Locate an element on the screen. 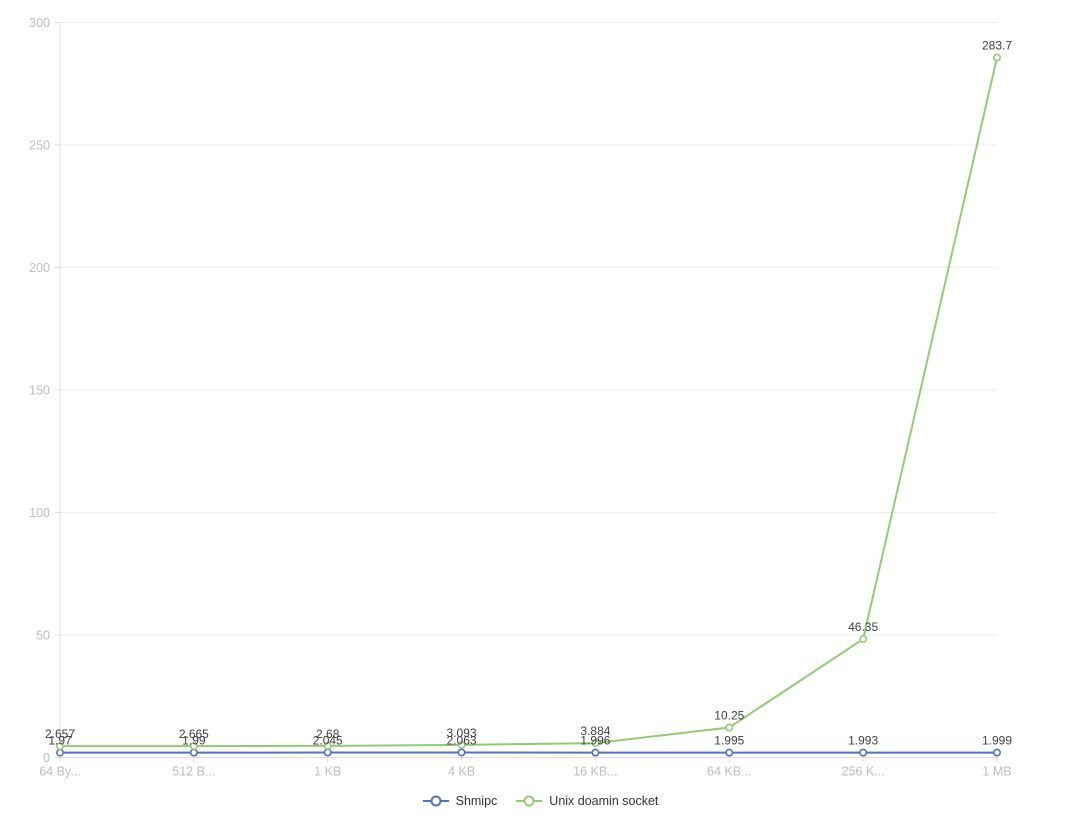  data-label-unix-doamin-socket: 3.093 is located at coordinates (462, 733).